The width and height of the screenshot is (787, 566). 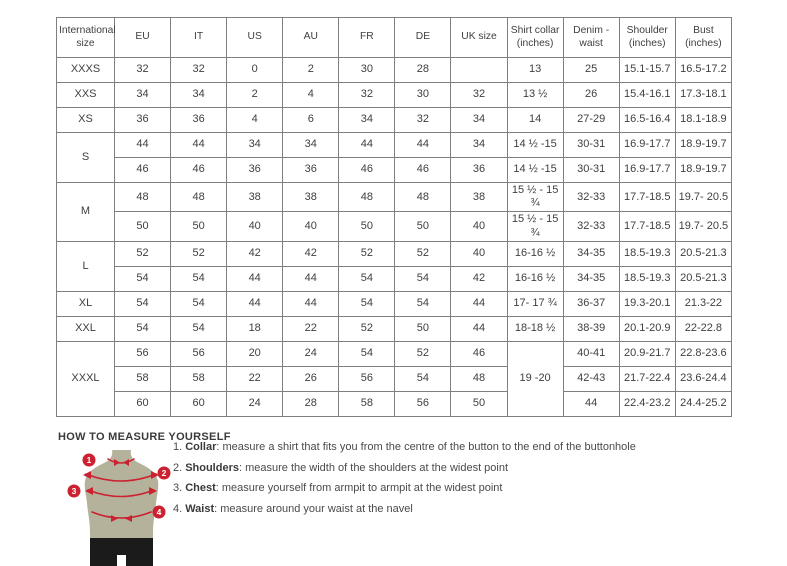 I want to click on svg-text: 2, so click(x=164, y=473).